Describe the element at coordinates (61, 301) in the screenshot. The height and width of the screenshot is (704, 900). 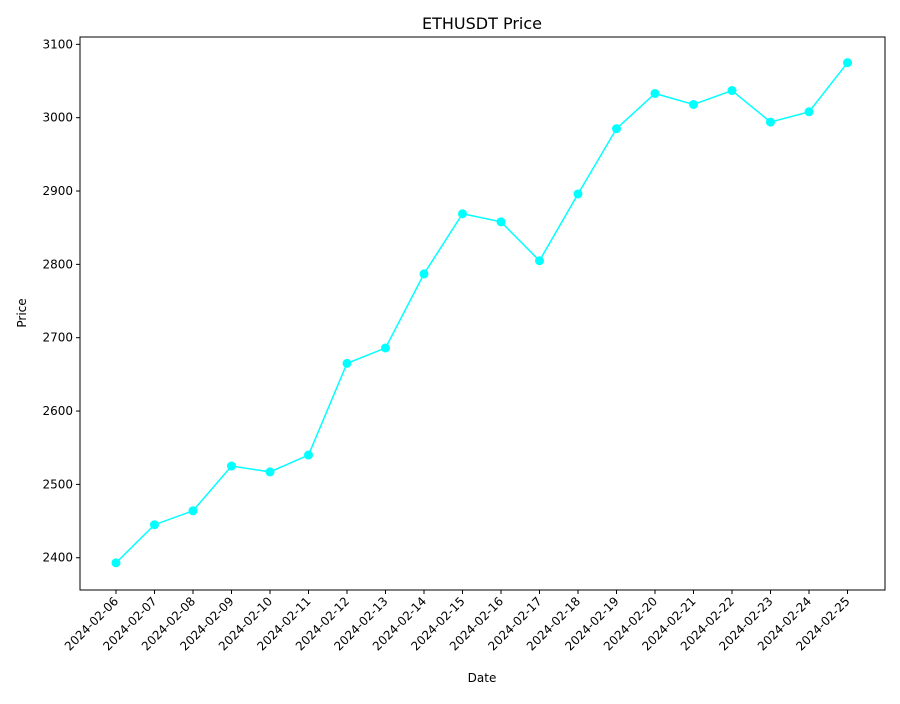
I see `y-axis: 2400 2500 2600 2700 2800 2900 3000 3100` at that location.